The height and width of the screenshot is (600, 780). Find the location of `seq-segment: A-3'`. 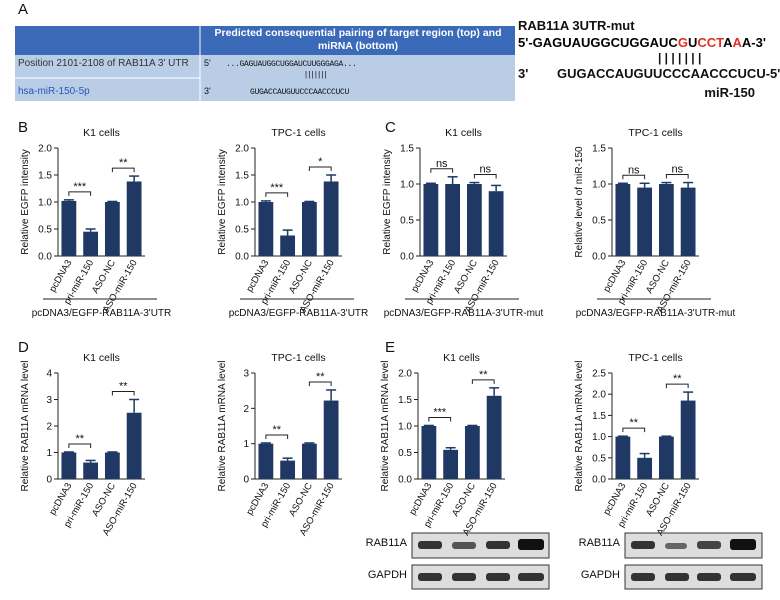

seq-segment: A-3' is located at coordinates (754, 42).